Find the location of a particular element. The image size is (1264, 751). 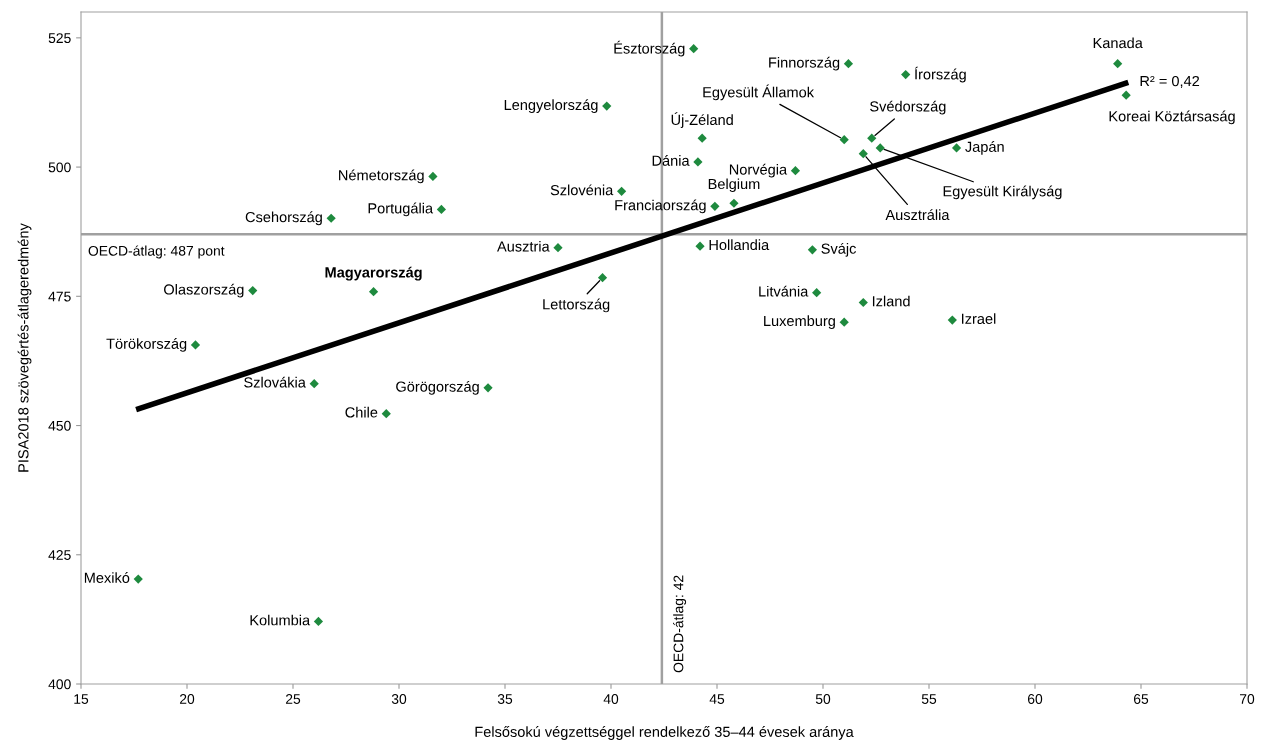

annotation: Izrael is located at coordinates (979, 318).